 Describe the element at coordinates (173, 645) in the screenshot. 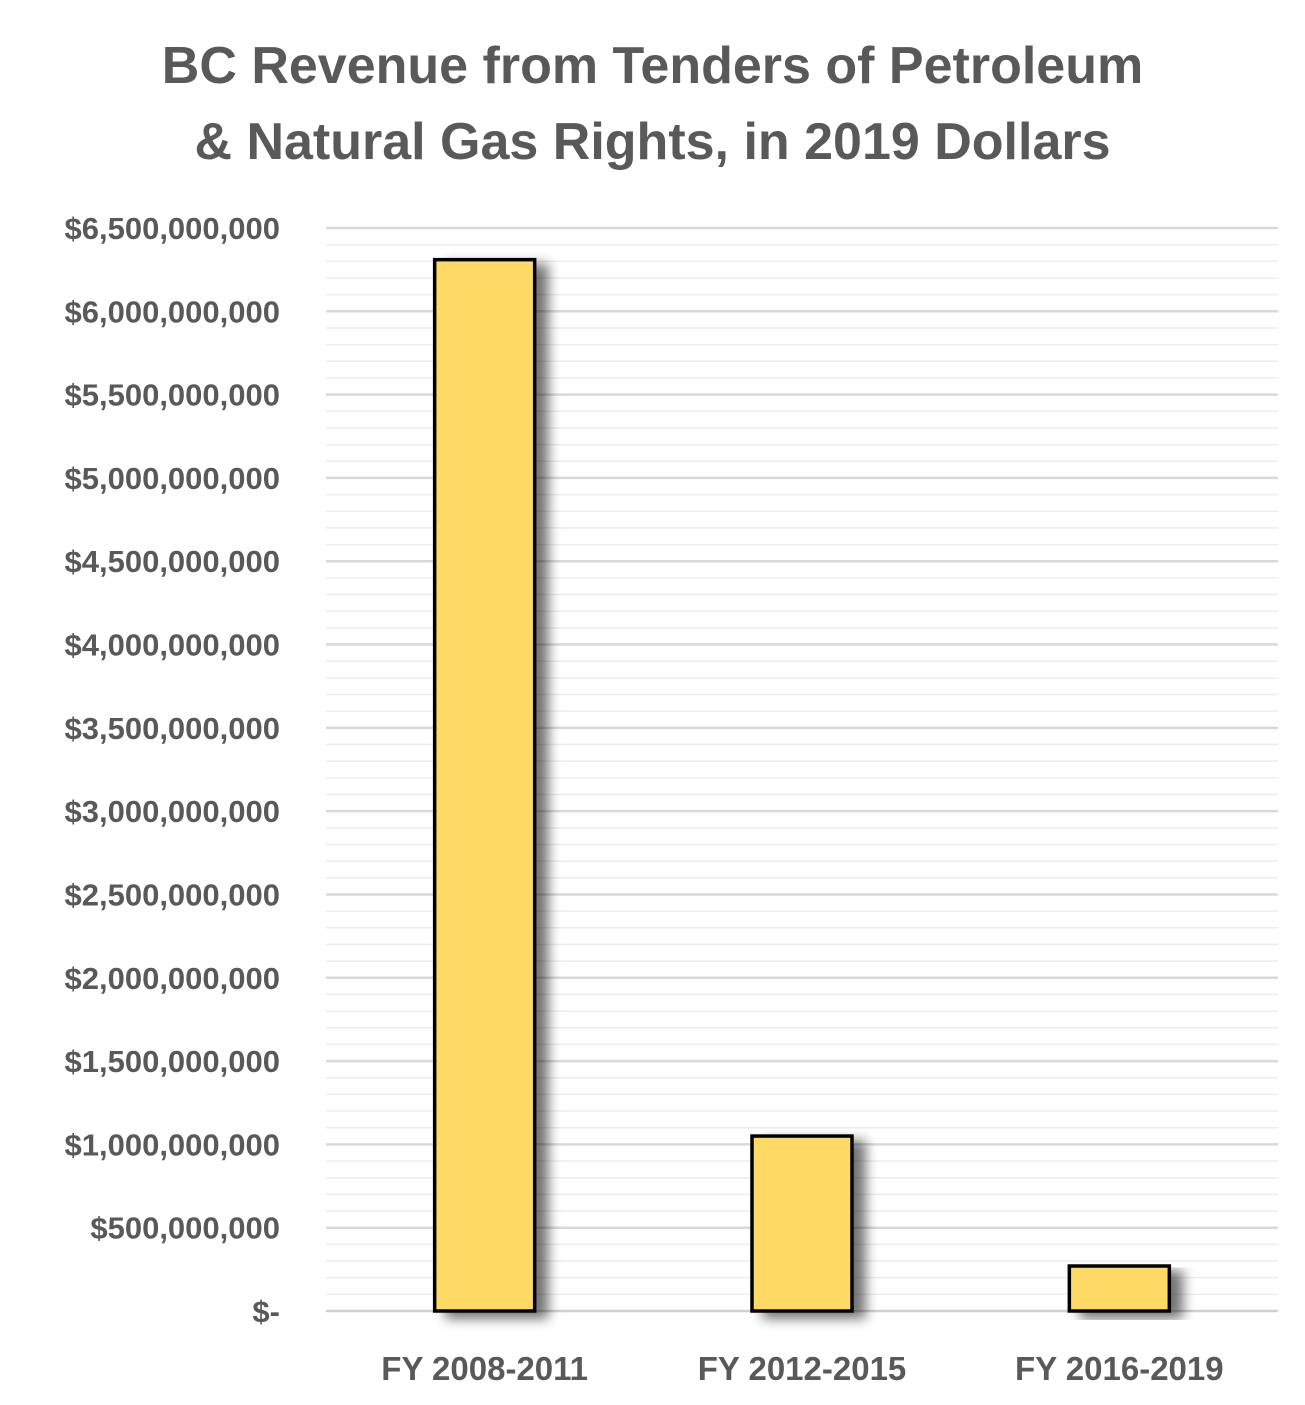

I see `y-tick-label: $4,000,000,000` at that location.